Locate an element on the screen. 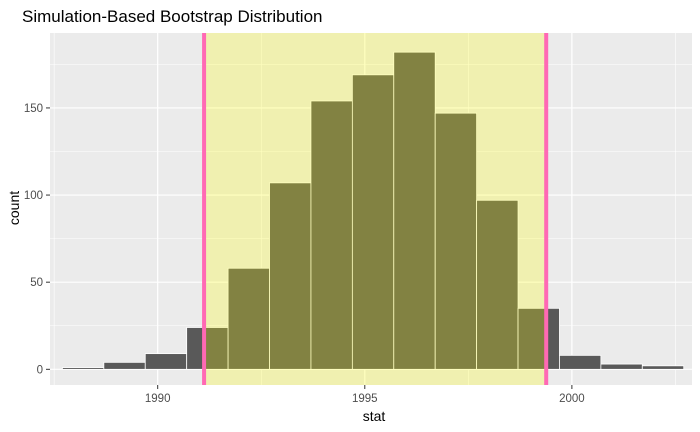 Image resolution: width=700 pixels, height=432 pixels. y-axis-title: count is located at coordinates (14, 208).